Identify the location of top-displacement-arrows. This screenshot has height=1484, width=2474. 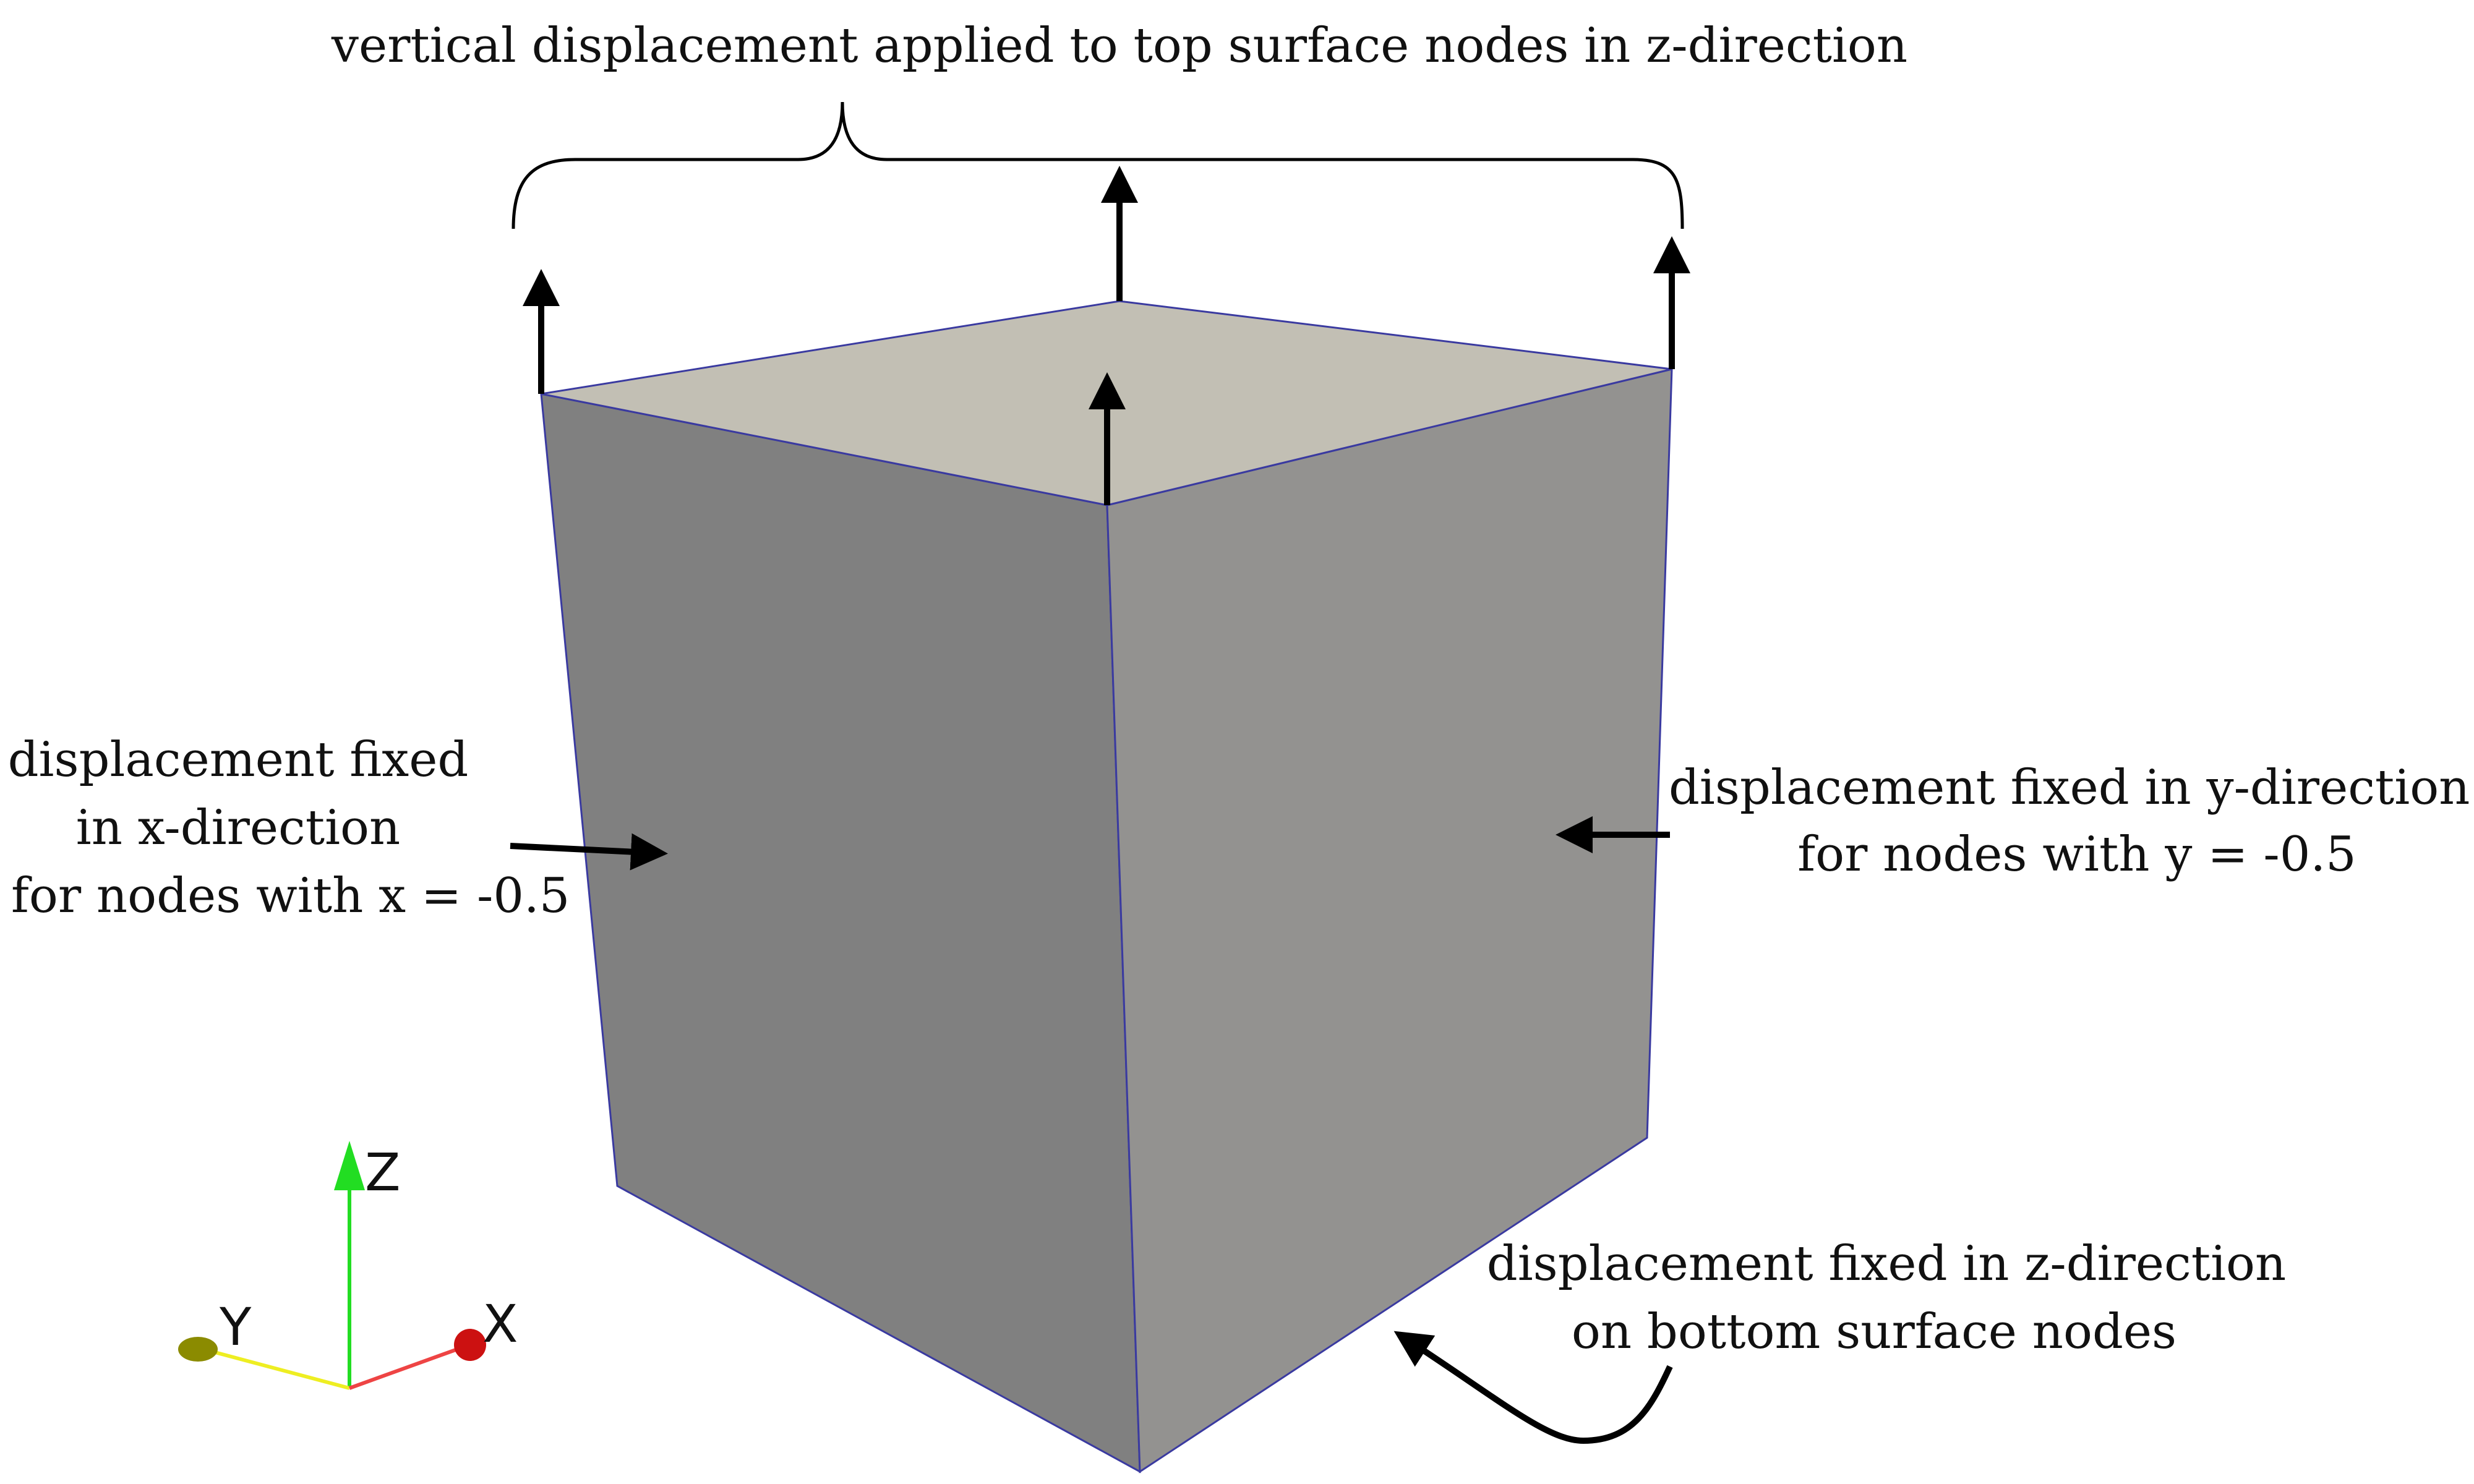
(1106, 335).